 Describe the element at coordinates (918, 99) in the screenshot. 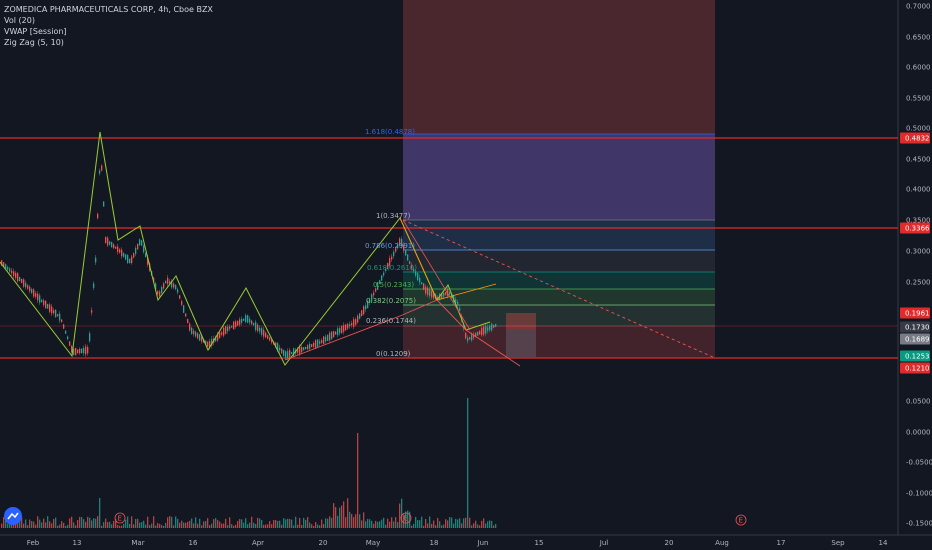

I see `price-tick-label: 0.5500` at that location.